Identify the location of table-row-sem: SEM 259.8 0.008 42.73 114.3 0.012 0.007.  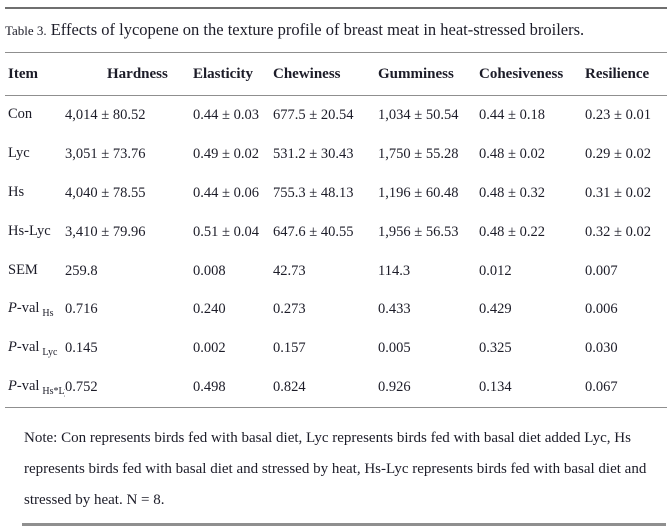
(336, 271).